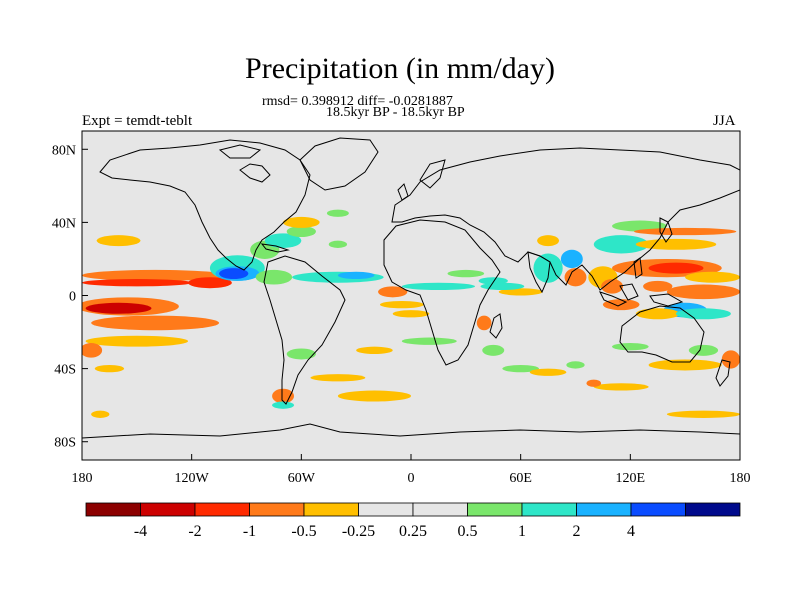  Describe the element at coordinates (403, 192) in the screenshot. I see `coast-british-isles` at that location.